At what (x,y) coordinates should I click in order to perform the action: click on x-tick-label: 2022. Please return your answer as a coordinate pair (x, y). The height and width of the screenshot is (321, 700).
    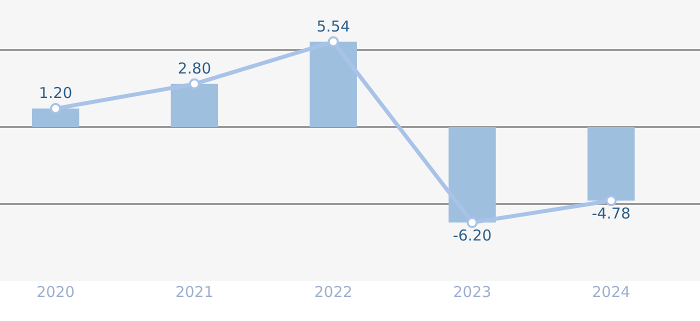
    Looking at the image, I should click on (333, 292).